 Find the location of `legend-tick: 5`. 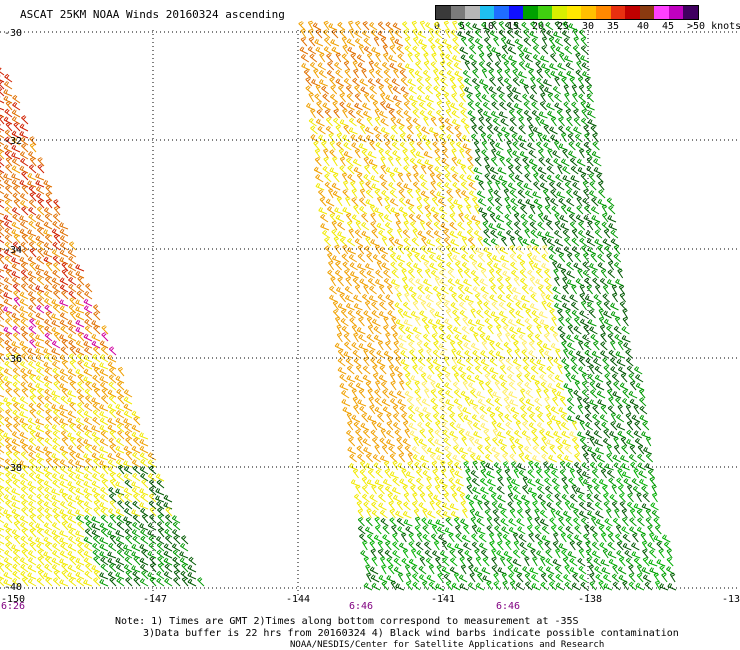

legend-tick: 5 is located at coordinates (462, 26).